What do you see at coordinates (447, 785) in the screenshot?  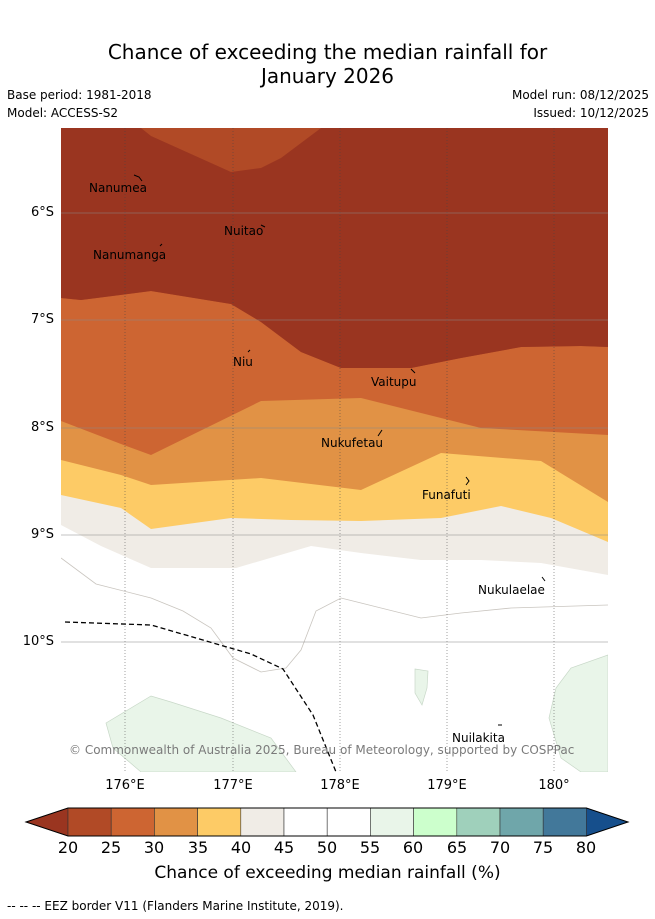 I see `lon-label: 179°E` at bounding box center [447, 785].